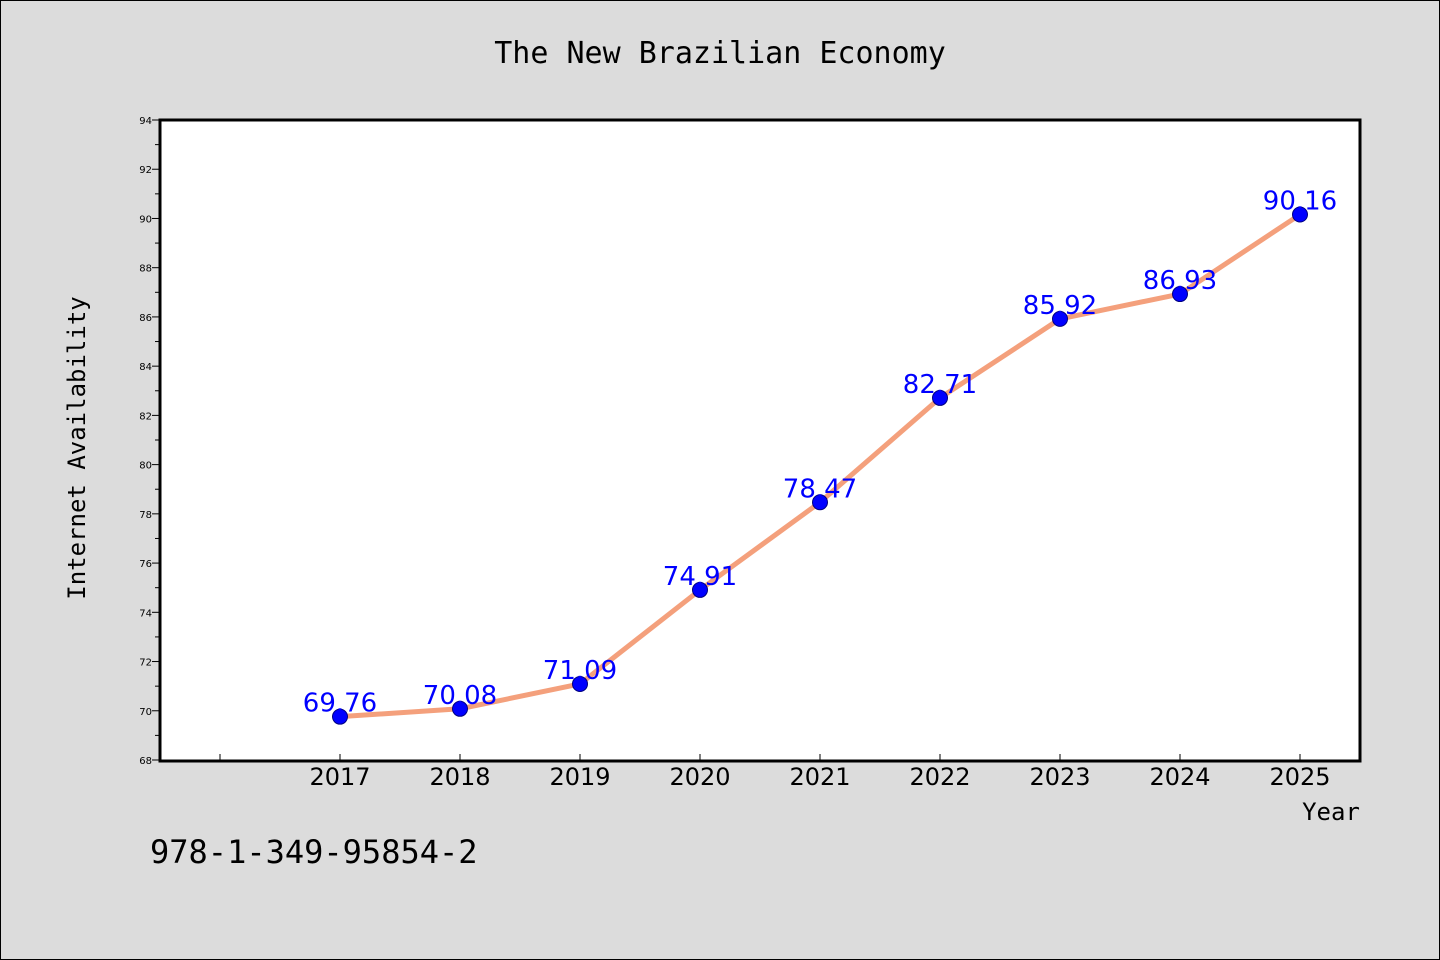 The height and width of the screenshot is (960, 1440). Describe the element at coordinates (775, 772) in the screenshot. I see `x-axis: 2017 2018 2019 2020 2021 2022 2023 2024 2025` at that location.